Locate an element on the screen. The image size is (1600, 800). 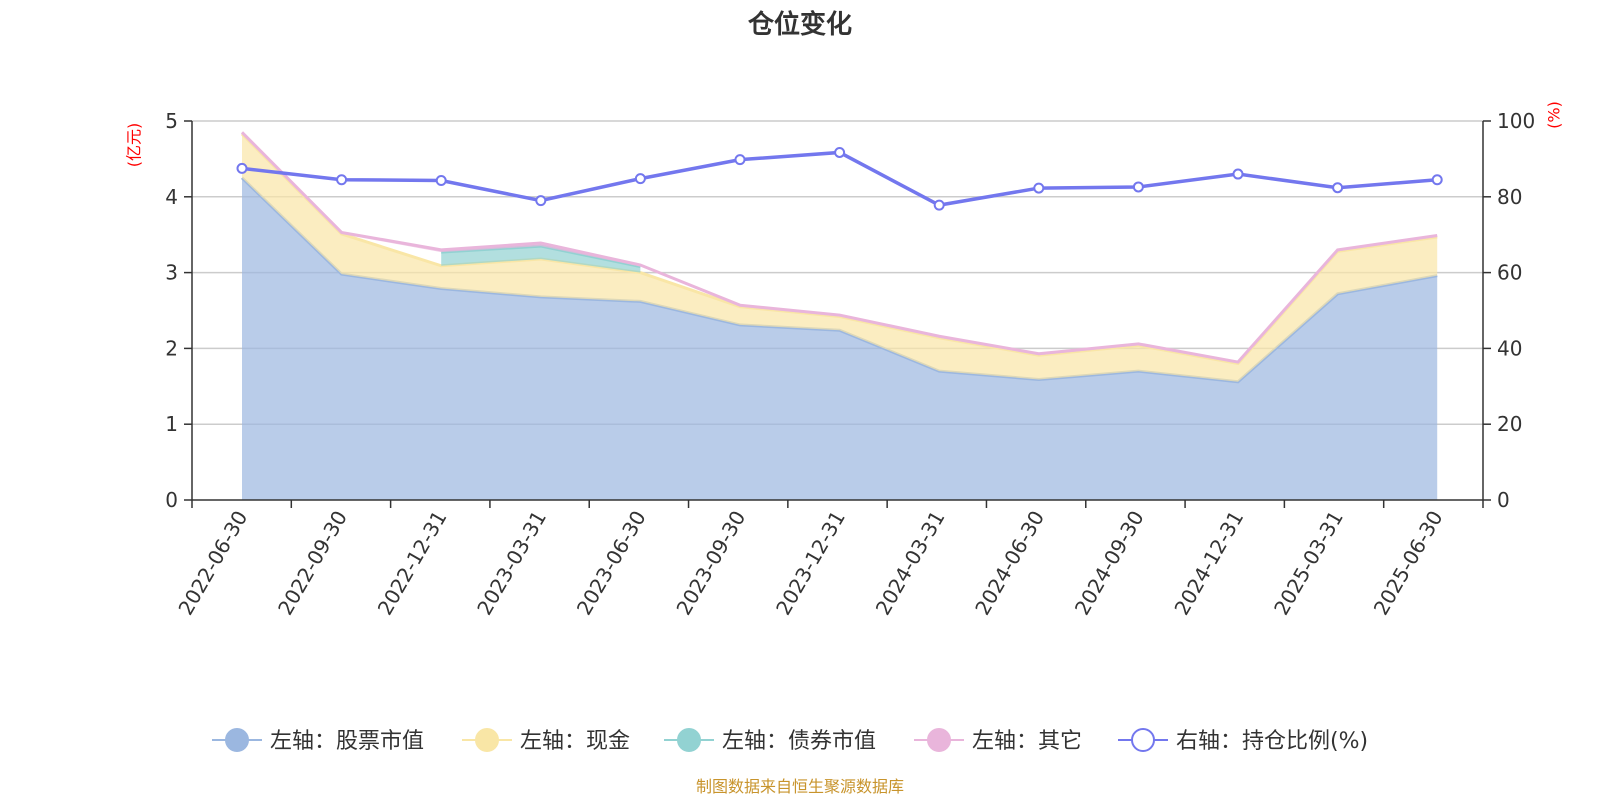
x-tick-label: 2022-12-31 is located at coordinates (412, 563).